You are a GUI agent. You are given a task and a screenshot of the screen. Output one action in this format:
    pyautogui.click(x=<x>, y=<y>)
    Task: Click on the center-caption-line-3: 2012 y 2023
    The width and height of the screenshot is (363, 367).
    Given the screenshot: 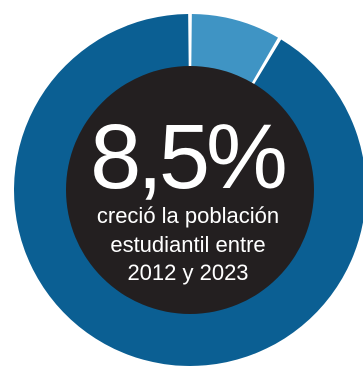 What is the action you would take?
    pyautogui.click(x=187, y=272)
    